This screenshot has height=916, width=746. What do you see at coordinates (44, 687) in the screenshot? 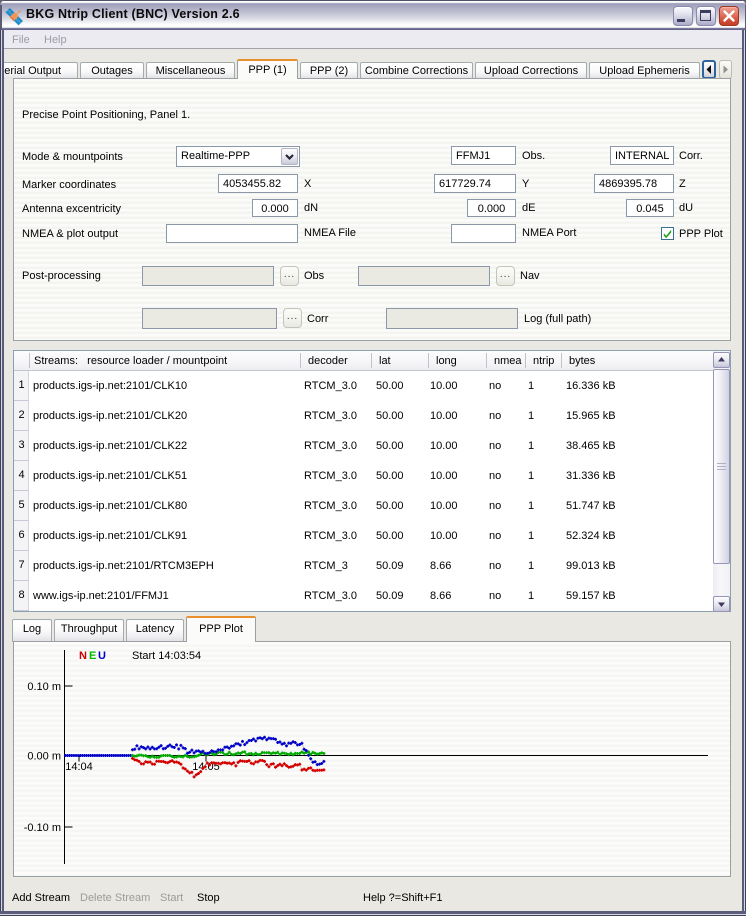
I see `svg-text: 0.10 m` at bounding box center [44, 687].